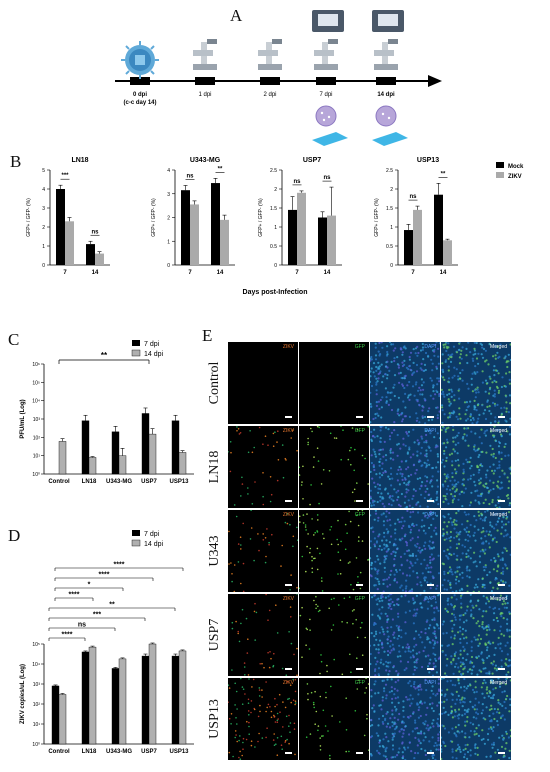 The image size is (550, 772). Describe the element at coordinates (325, 95) in the screenshot. I see `timeline-label-3: 7 dpi` at that location.